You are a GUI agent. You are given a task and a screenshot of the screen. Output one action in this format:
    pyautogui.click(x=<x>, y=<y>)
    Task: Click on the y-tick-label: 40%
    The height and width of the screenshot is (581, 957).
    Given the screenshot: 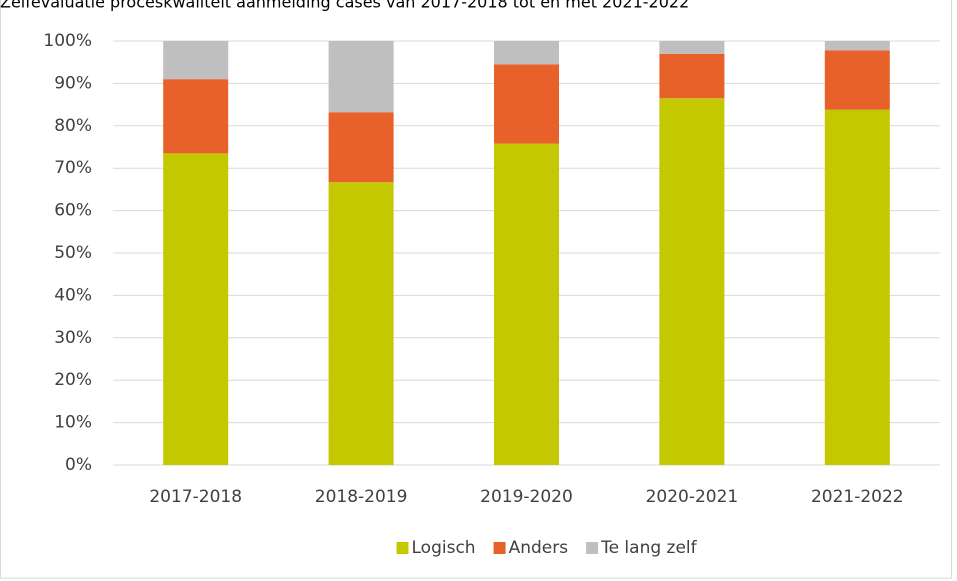 What is the action you would take?
    pyautogui.click(x=73, y=295)
    